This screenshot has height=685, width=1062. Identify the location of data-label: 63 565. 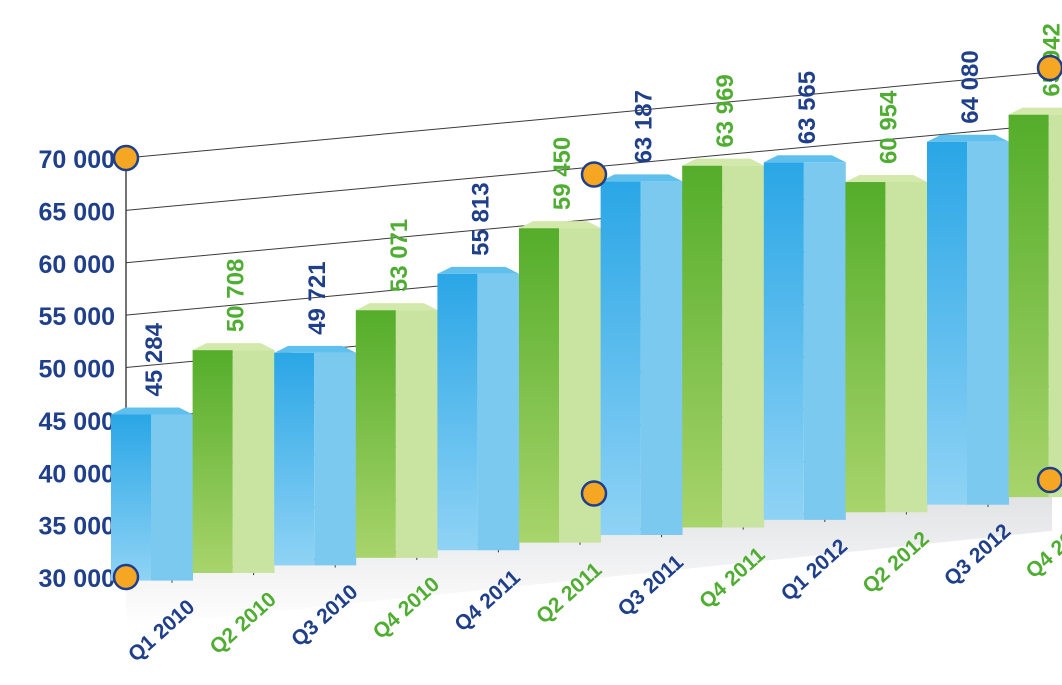
(807, 107).